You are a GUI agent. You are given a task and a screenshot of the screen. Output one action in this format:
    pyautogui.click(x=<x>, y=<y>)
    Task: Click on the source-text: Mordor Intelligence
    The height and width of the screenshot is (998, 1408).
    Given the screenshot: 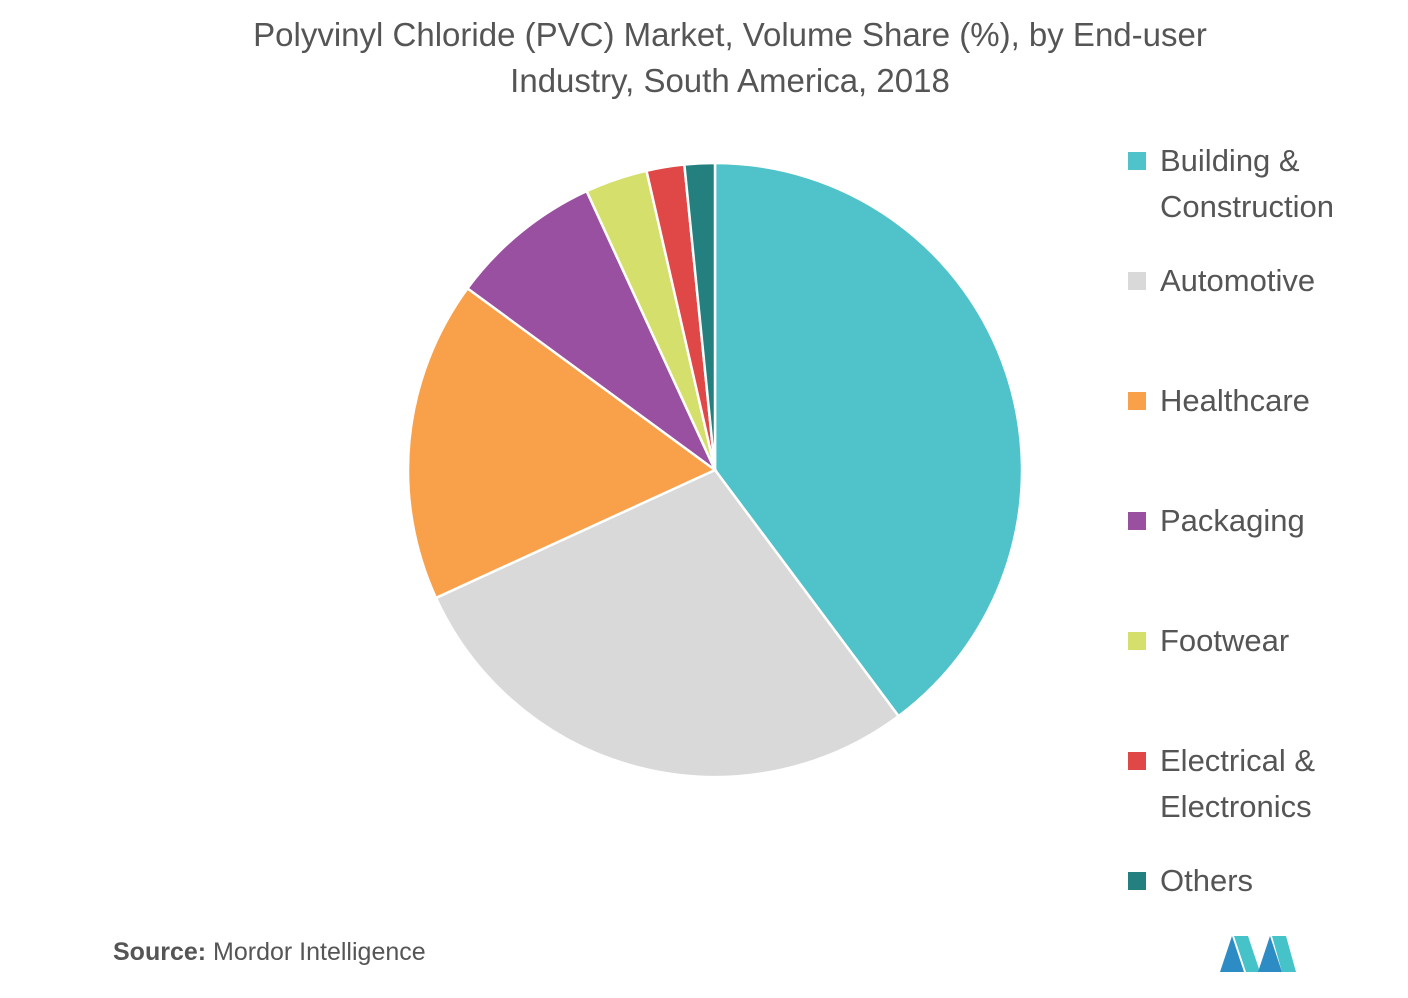 What is the action you would take?
    pyautogui.click(x=319, y=952)
    